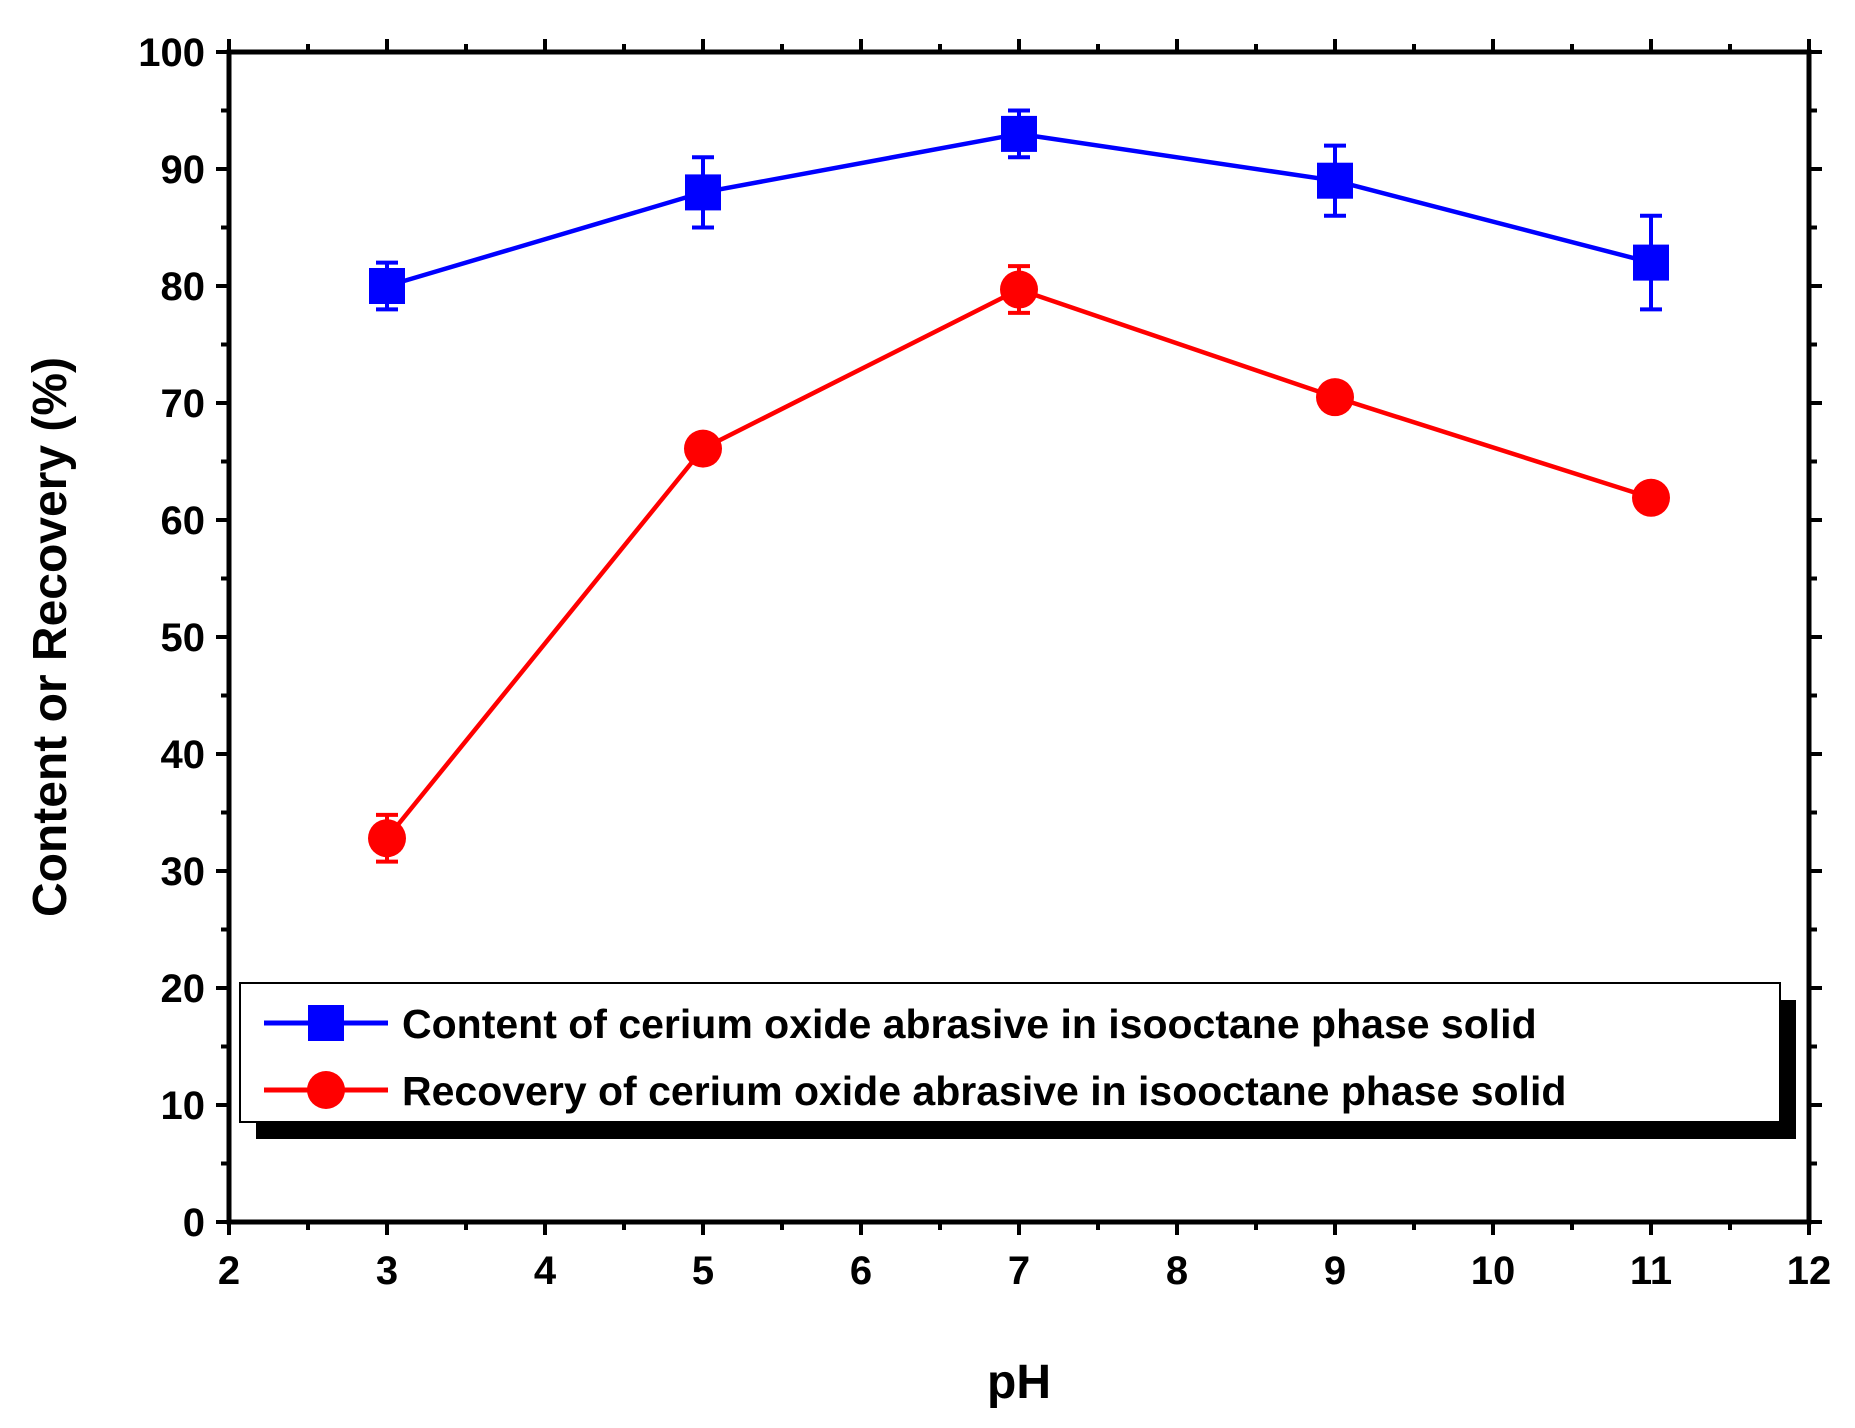 Image resolution: width=1855 pixels, height=1428 pixels. What do you see at coordinates (229, 1271) in the screenshot?
I see `x-tick-label: 2` at bounding box center [229, 1271].